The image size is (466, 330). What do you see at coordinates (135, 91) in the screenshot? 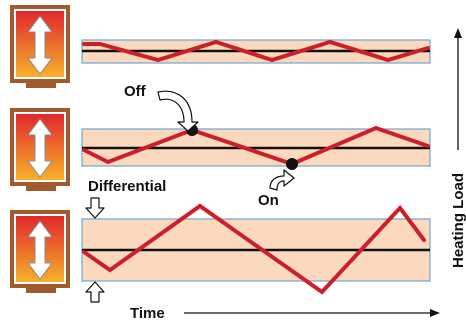
I see `off-label: Off` at bounding box center [135, 91].